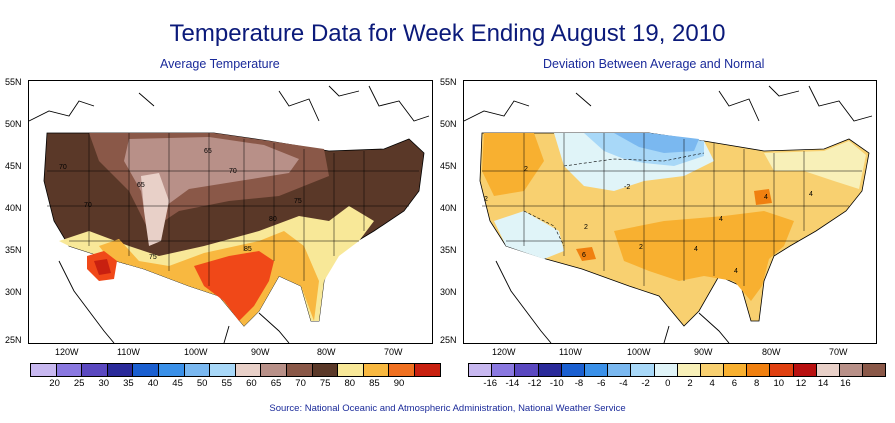 The image size is (895, 423). What do you see at coordinates (13, 124) in the screenshot?
I see `lat-label: 50N` at bounding box center [13, 124].